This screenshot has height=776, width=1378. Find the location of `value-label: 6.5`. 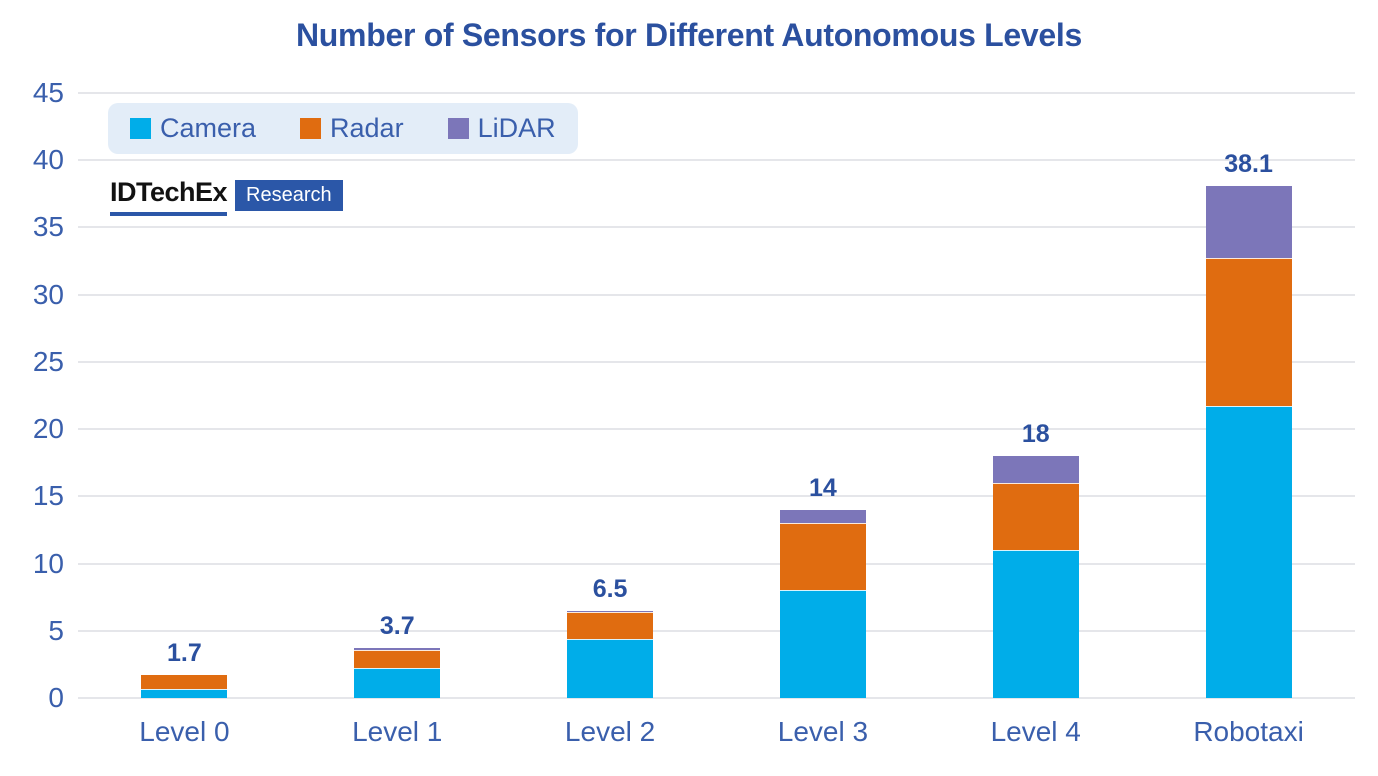

value-label: 6.5 is located at coordinates (610, 588).